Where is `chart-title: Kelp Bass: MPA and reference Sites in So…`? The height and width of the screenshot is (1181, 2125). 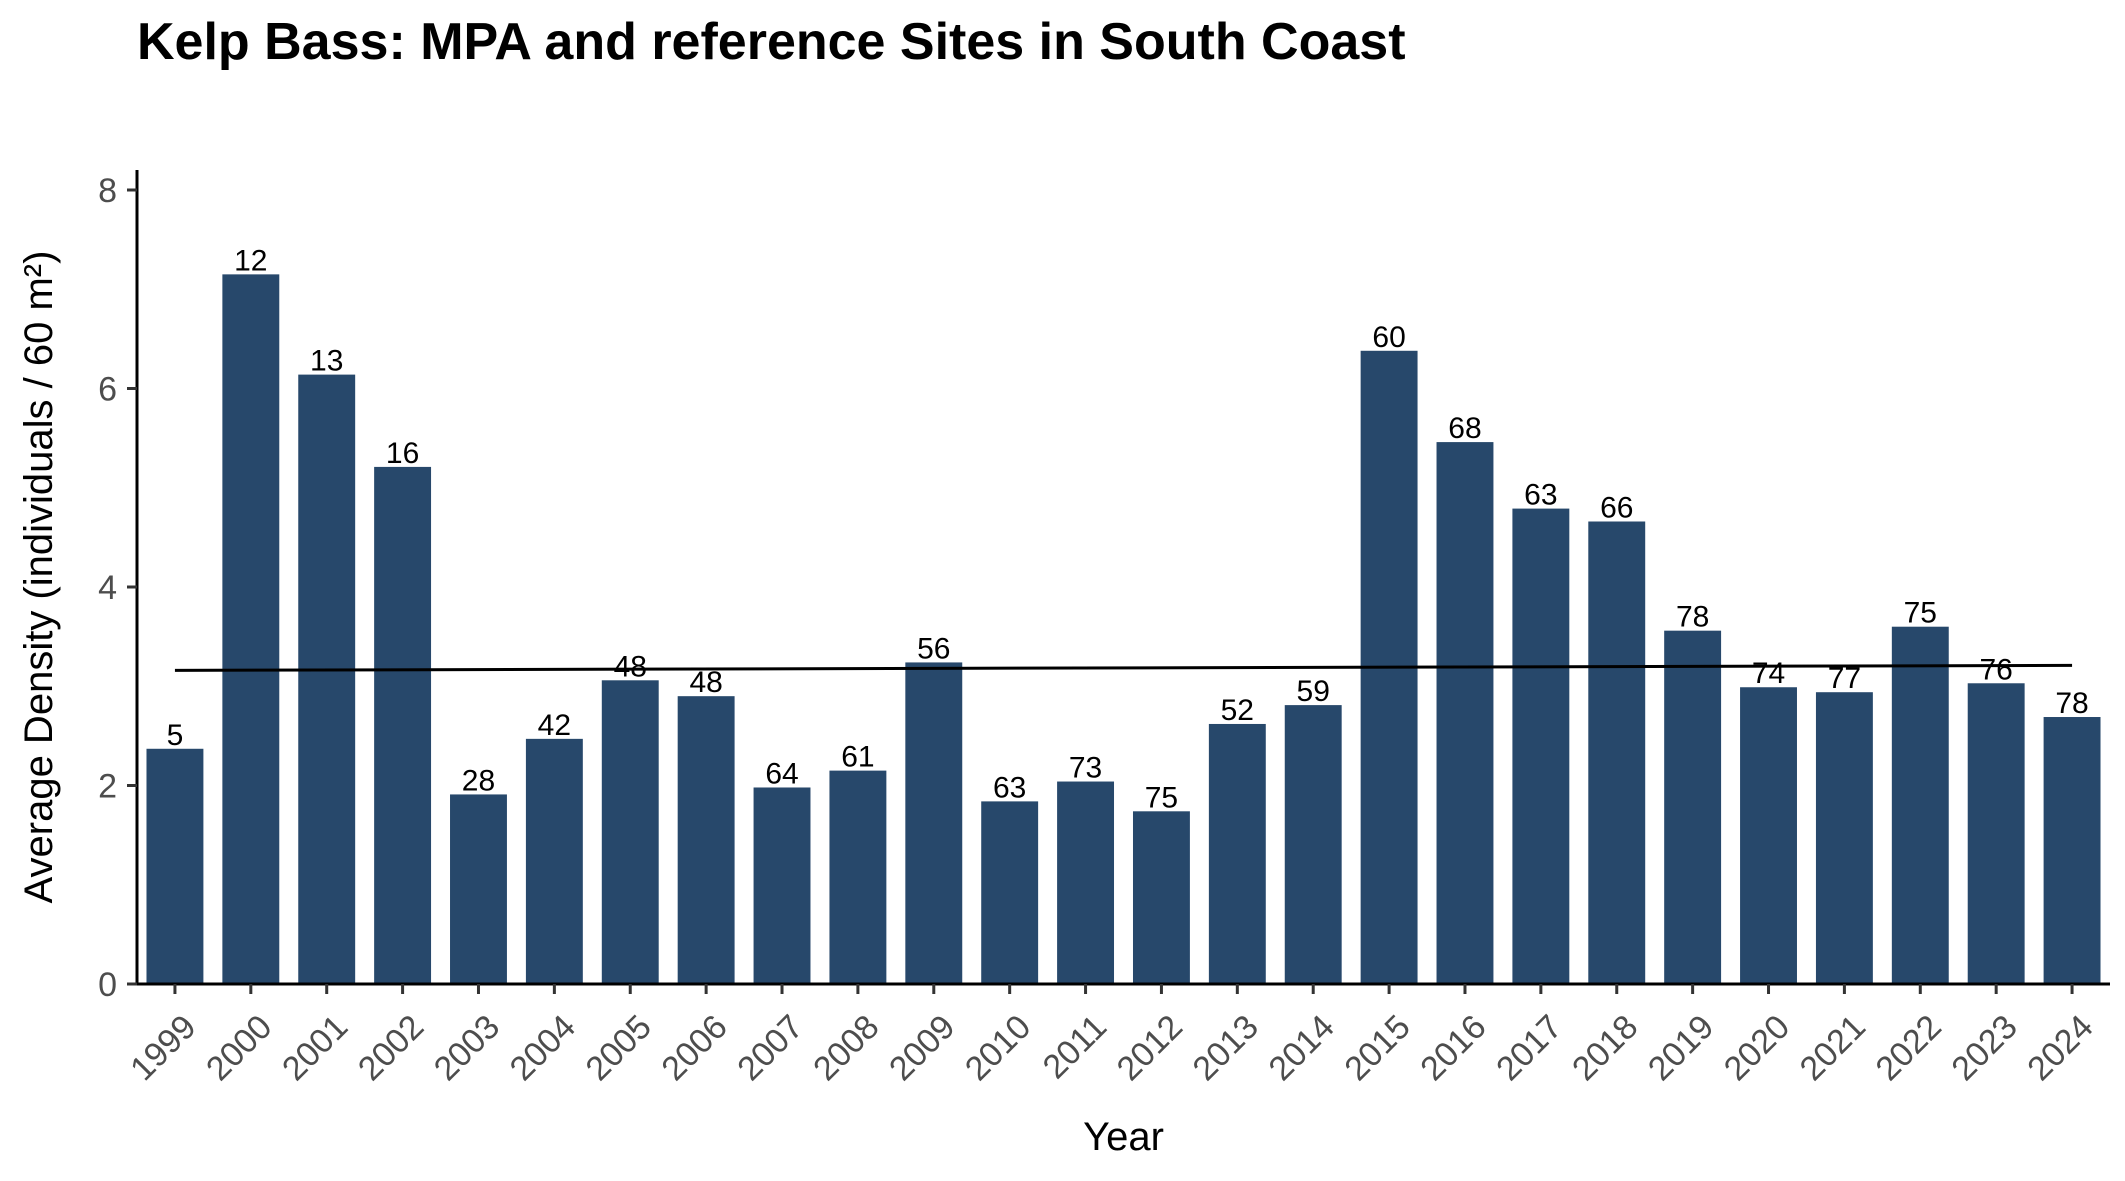 chart-title: Kelp Bass: MPA and reference Sites in So… is located at coordinates (771, 42).